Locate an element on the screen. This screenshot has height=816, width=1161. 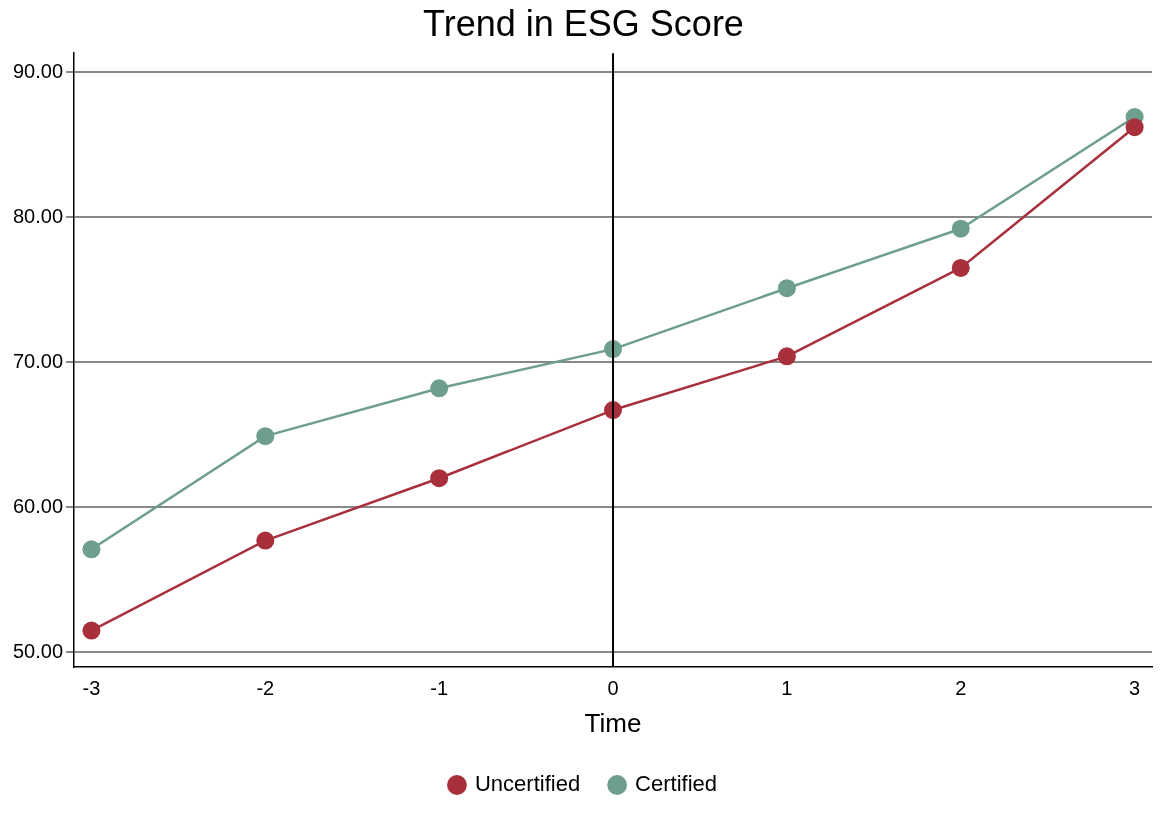
x-tick-label: 3 is located at coordinates (1135, 688).